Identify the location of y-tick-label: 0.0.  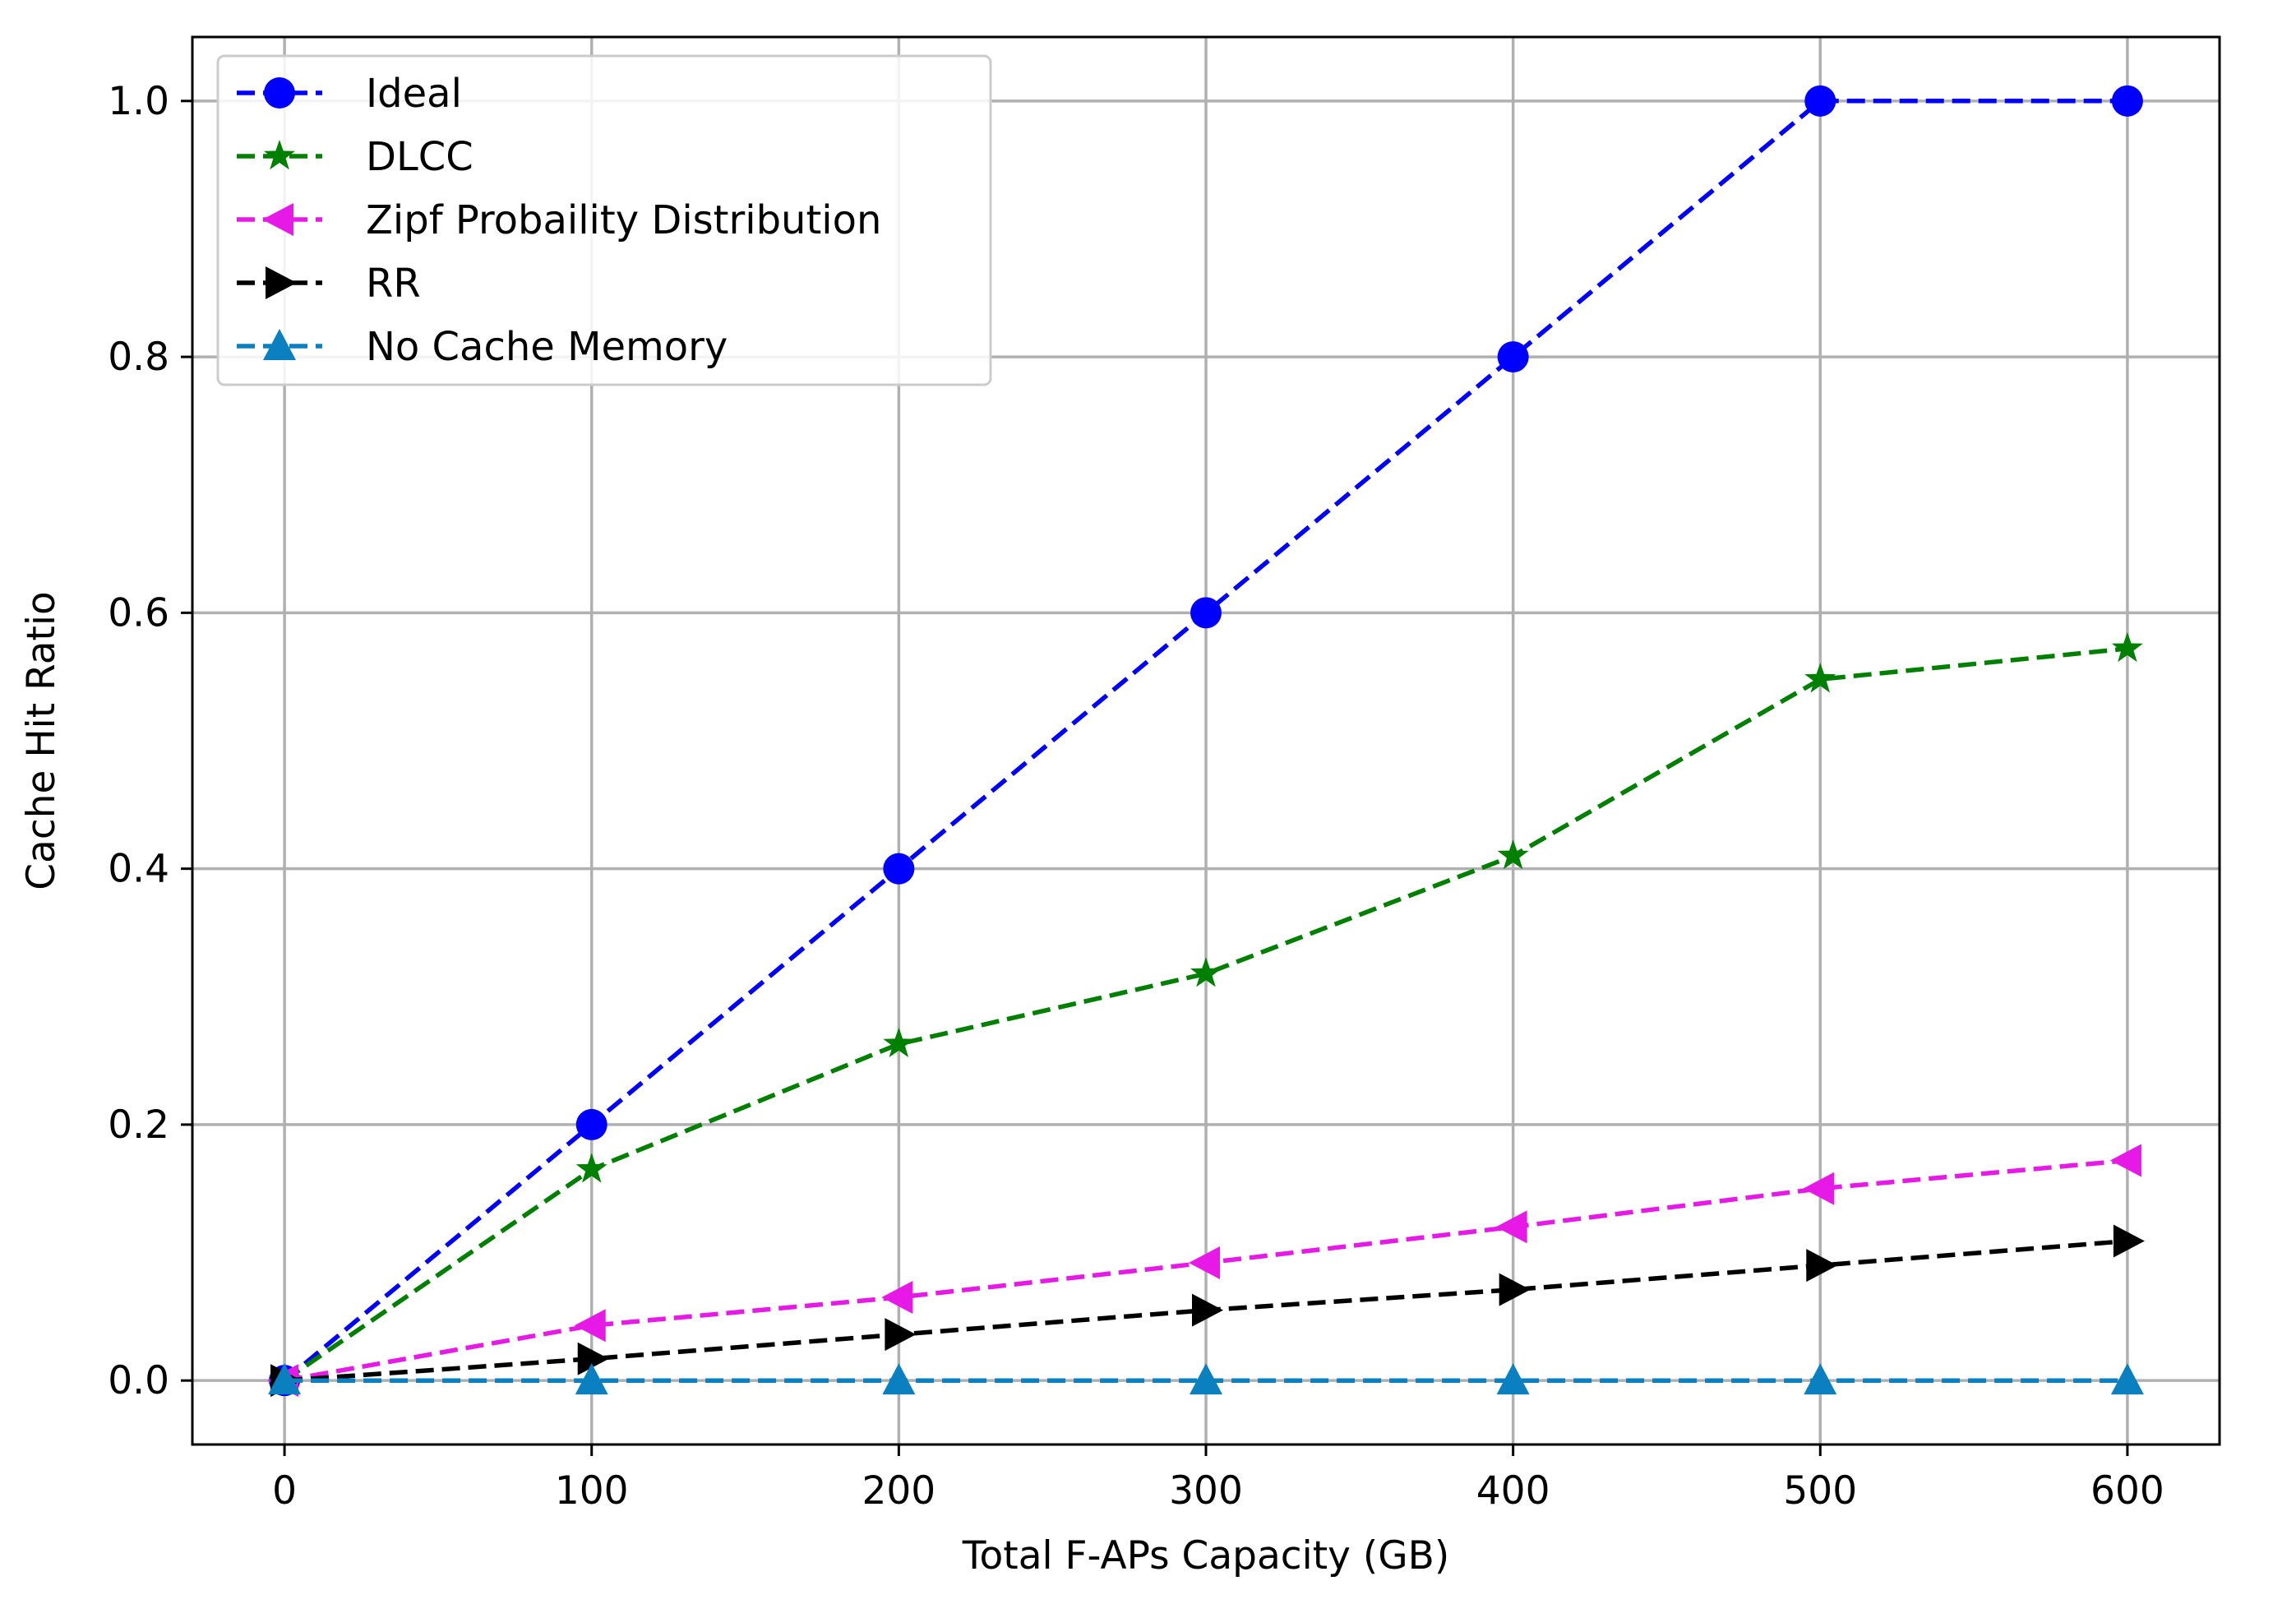
(138, 1380).